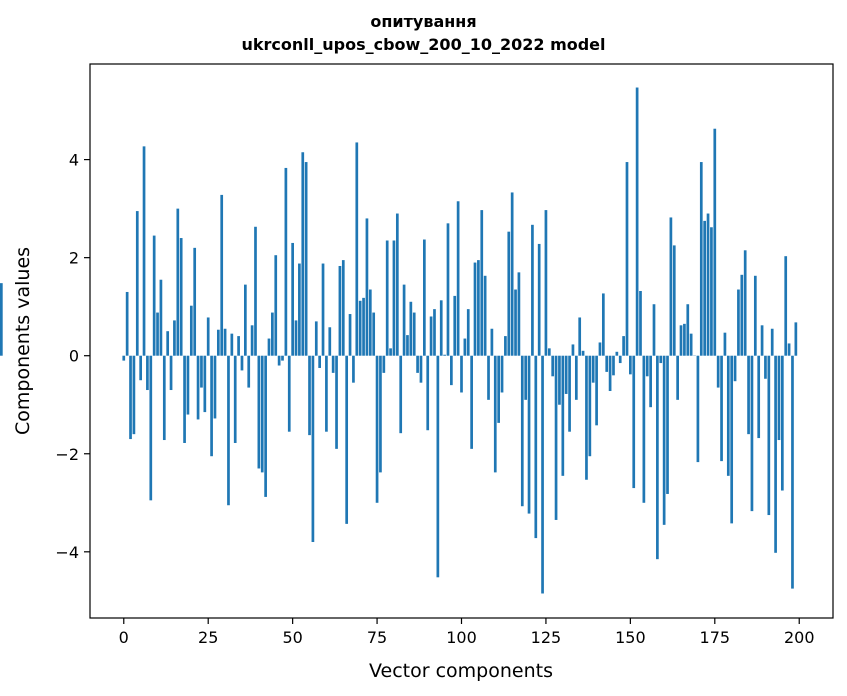 The height and width of the screenshot is (696, 847). Describe the element at coordinates (377, 637) in the screenshot. I see `x-tick-label: 75` at that location.